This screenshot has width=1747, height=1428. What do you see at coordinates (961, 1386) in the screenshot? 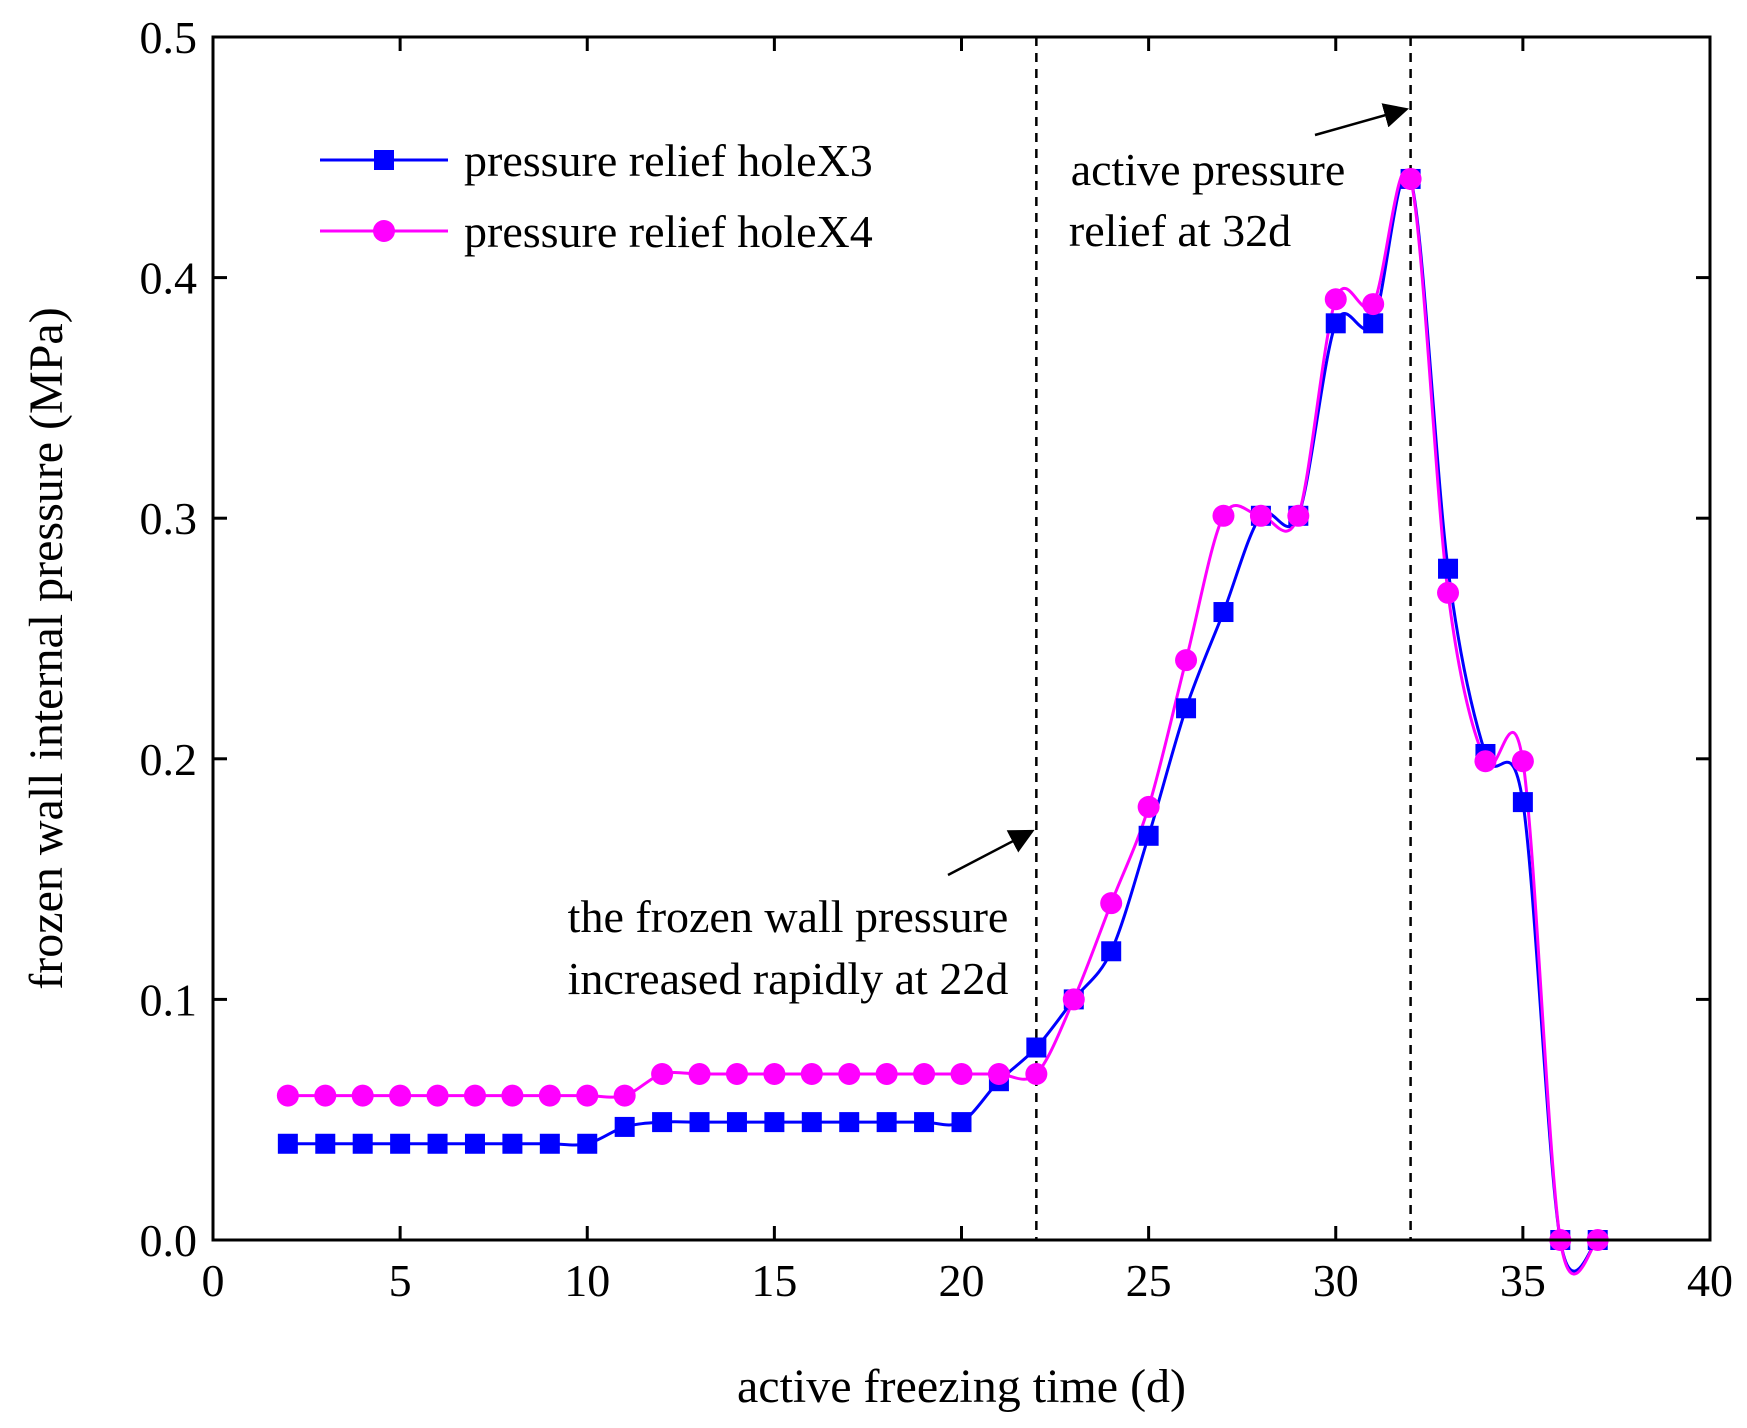
I see `x-axis-label: active freezing time (d)` at bounding box center [961, 1386].